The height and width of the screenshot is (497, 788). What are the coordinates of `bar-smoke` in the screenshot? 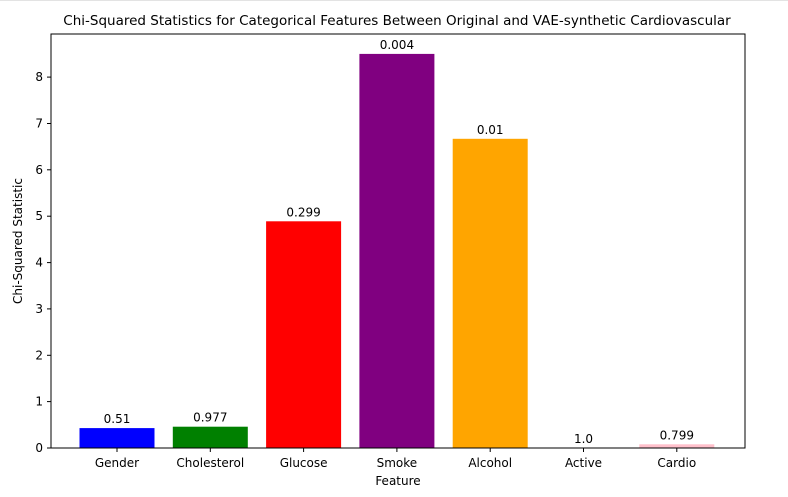 It's located at (397, 251).